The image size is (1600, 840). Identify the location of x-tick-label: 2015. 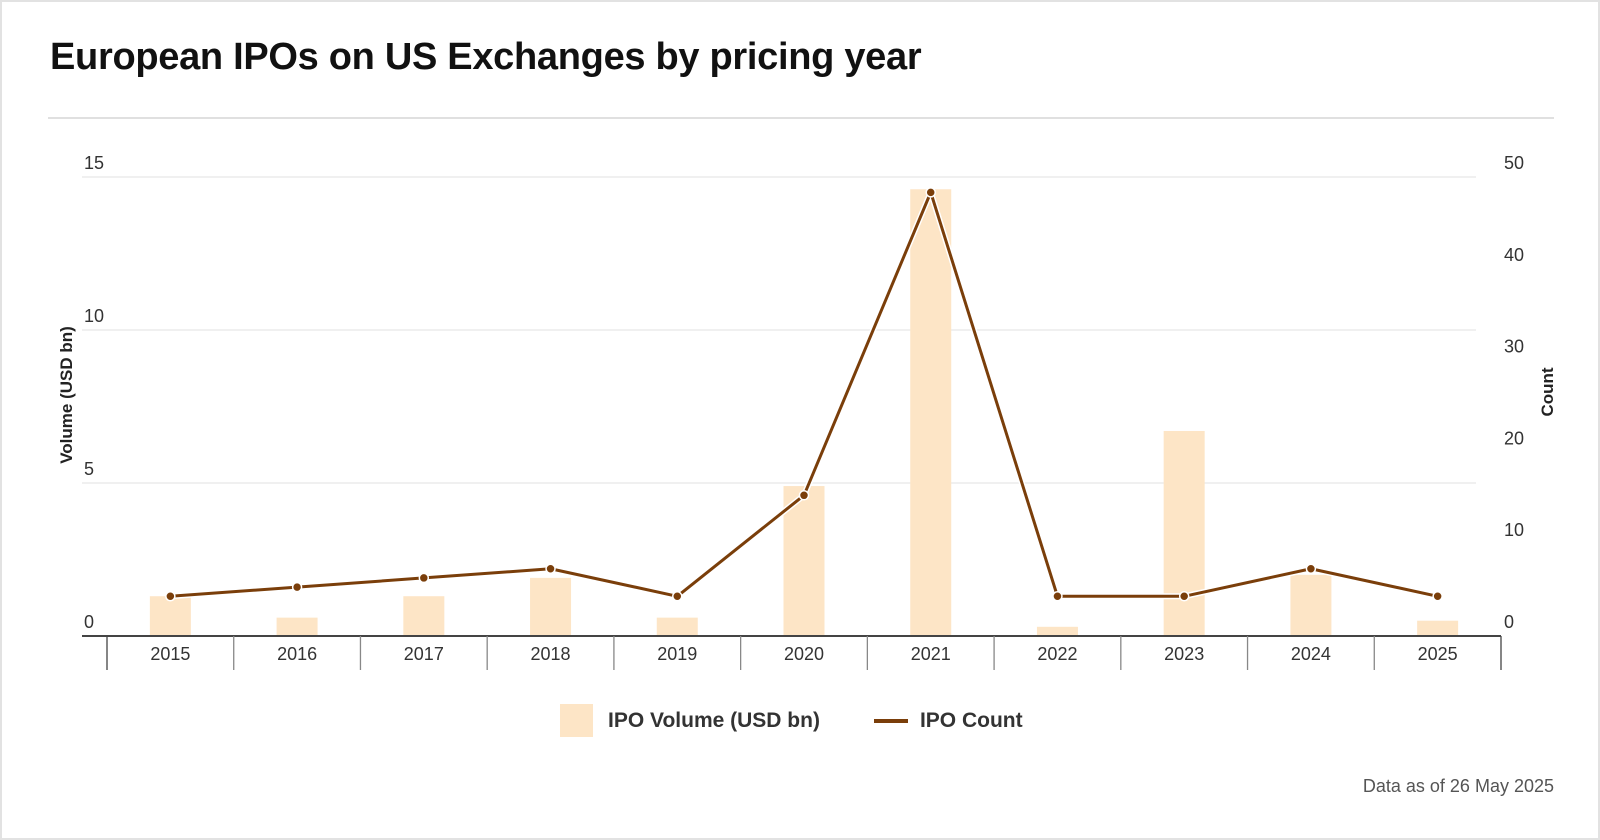
(170, 654).